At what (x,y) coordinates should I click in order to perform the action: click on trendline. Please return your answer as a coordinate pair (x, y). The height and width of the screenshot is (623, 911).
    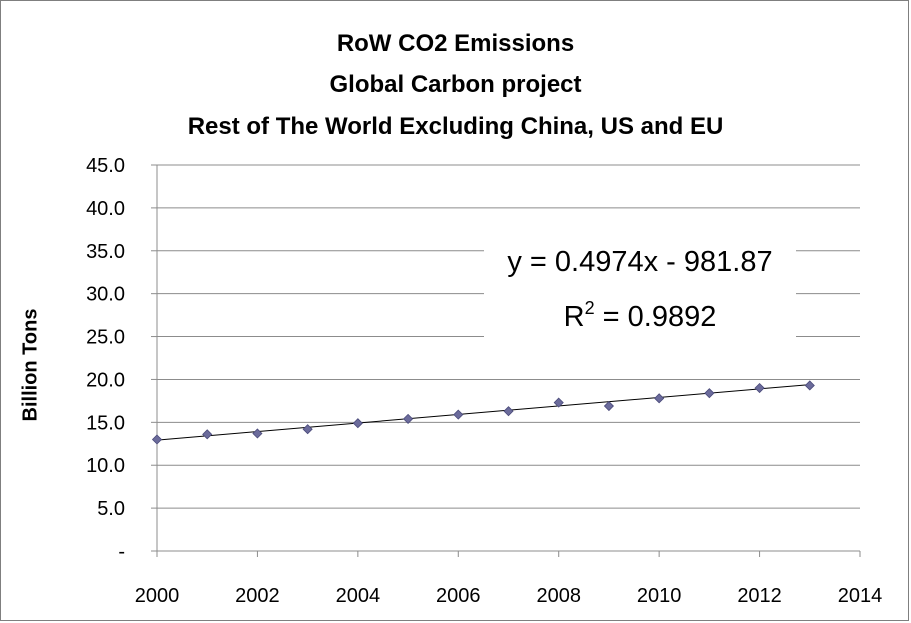
    Looking at the image, I should click on (483, 412).